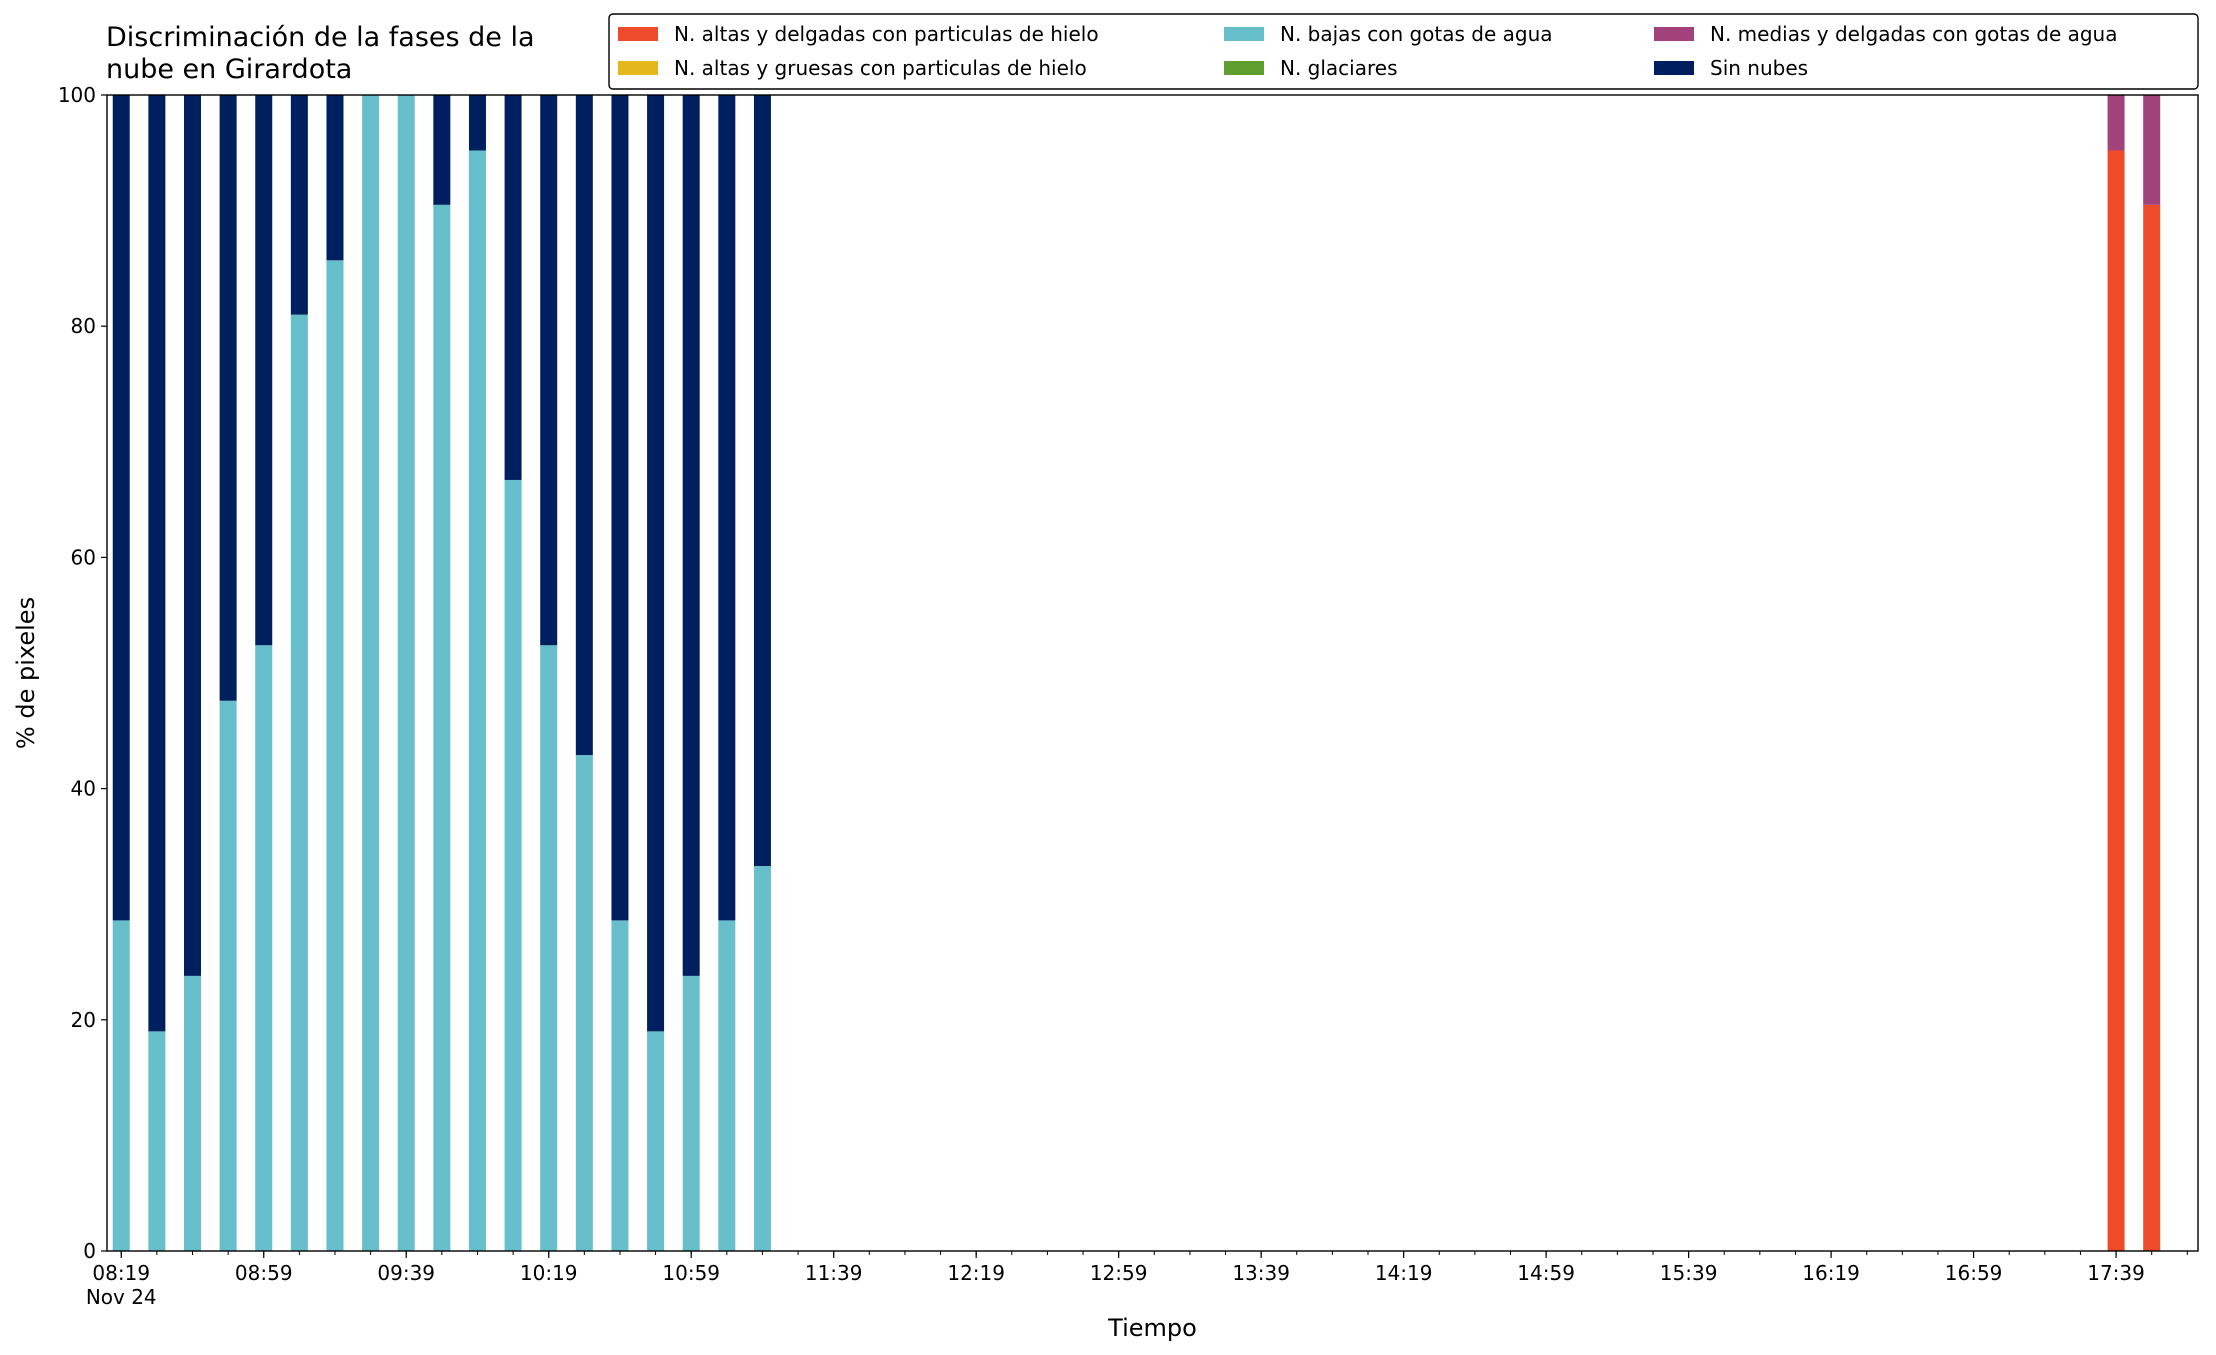 Image resolution: width=2216 pixels, height=1355 pixels. Describe the element at coordinates (121, 1273) in the screenshot. I see `x-tick-label: 08:19` at that location.